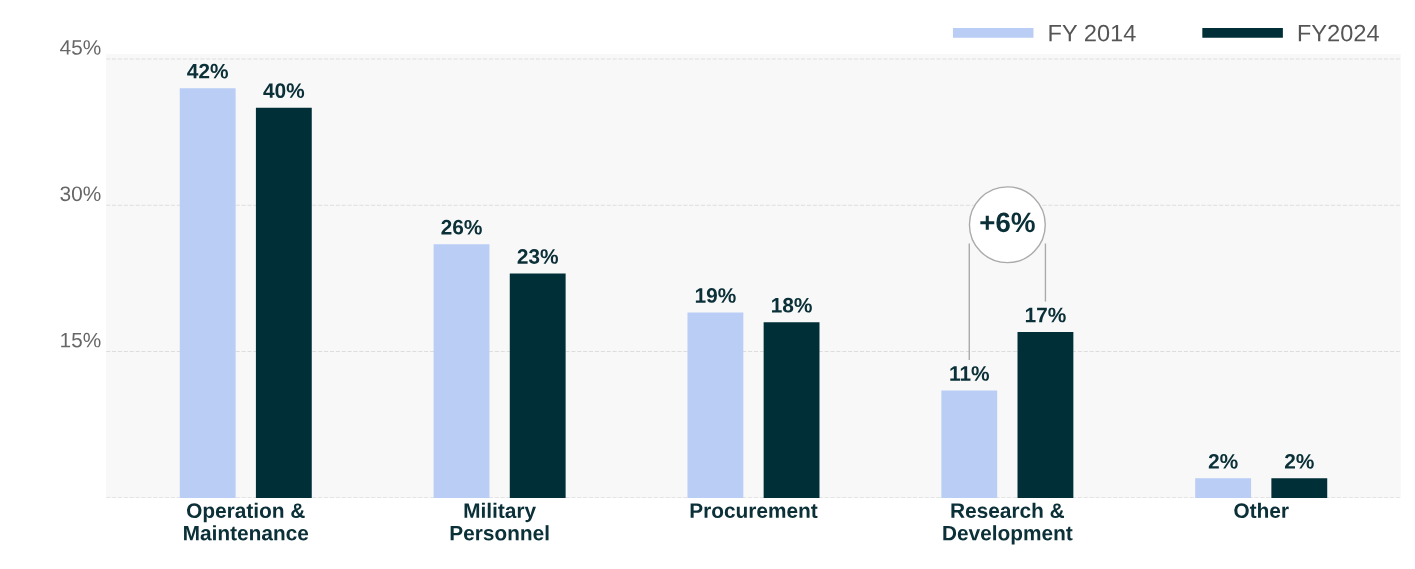 This screenshot has height=569, width=1415. What do you see at coordinates (792, 305) in the screenshot?
I see `data-label: 18%` at bounding box center [792, 305].